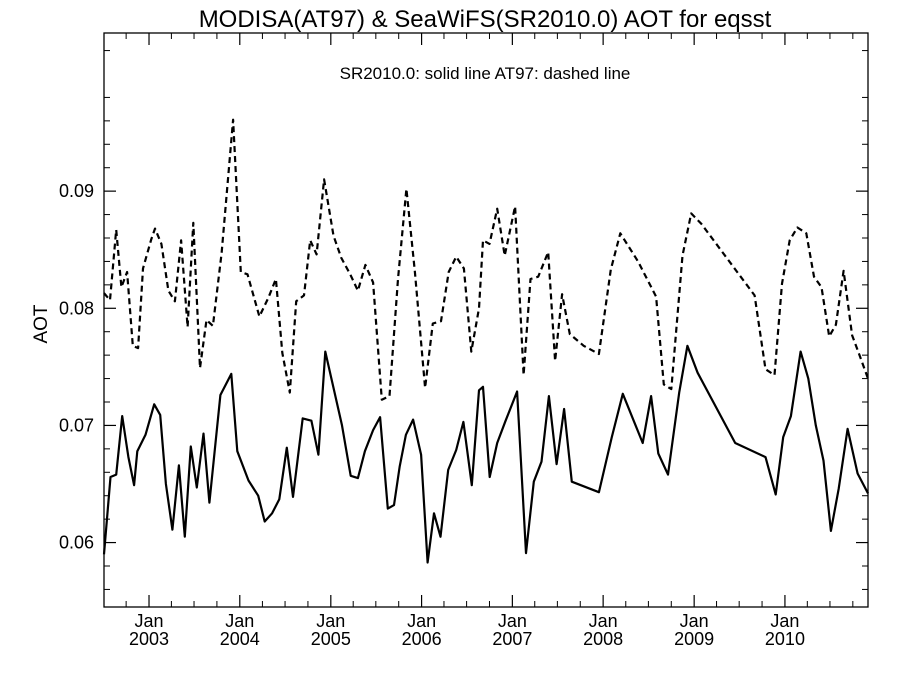 Image resolution: width=900 pixels, height=675 pixels. I want to click on x-tick-year-label: 2010, so click(785, 639).